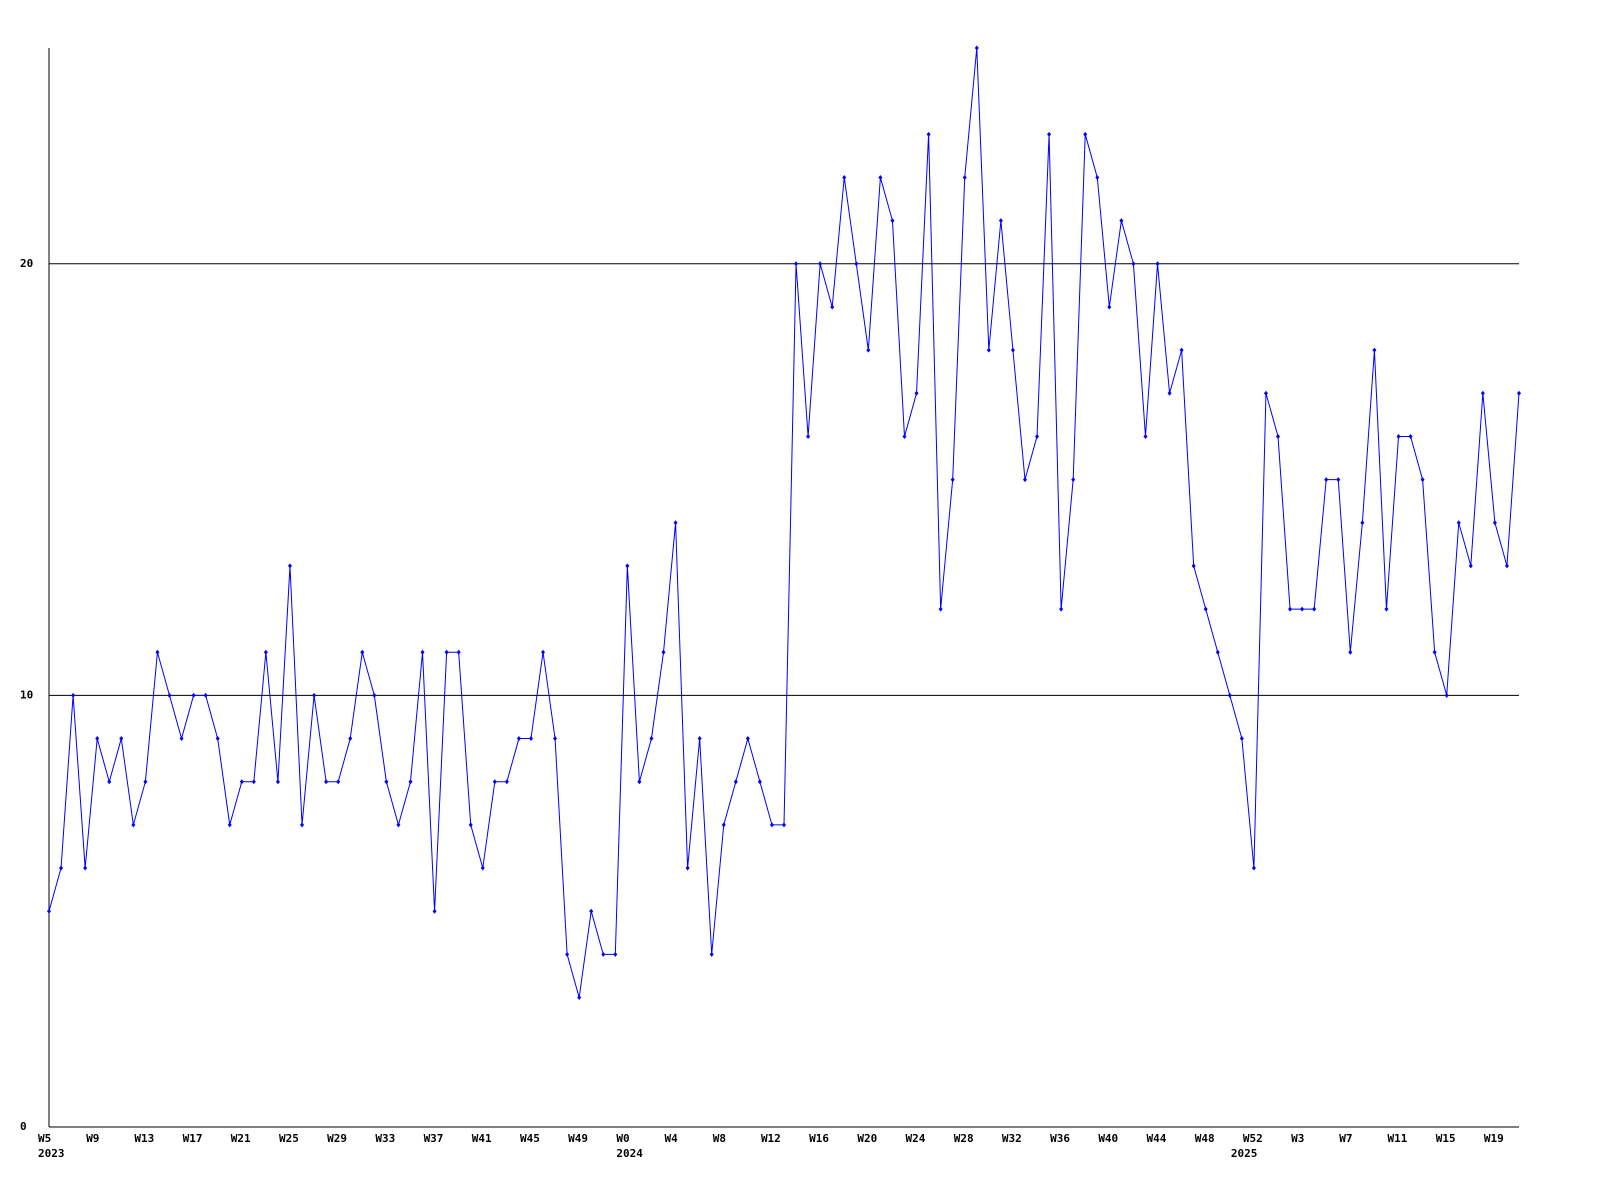  I want to click on x-tick-label: W41, so click(482, 1138).